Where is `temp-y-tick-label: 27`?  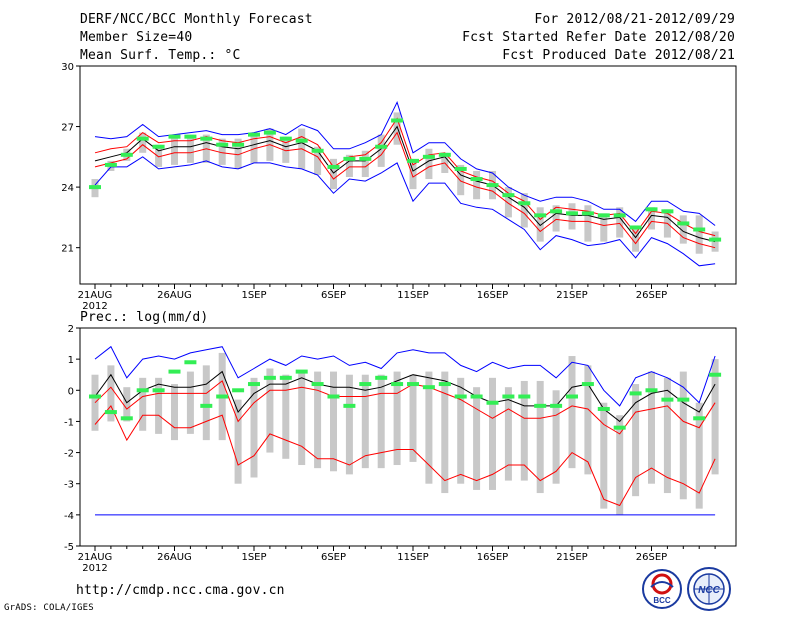 temp-y-tick-label: 27 is located at coordinates (67, 128).